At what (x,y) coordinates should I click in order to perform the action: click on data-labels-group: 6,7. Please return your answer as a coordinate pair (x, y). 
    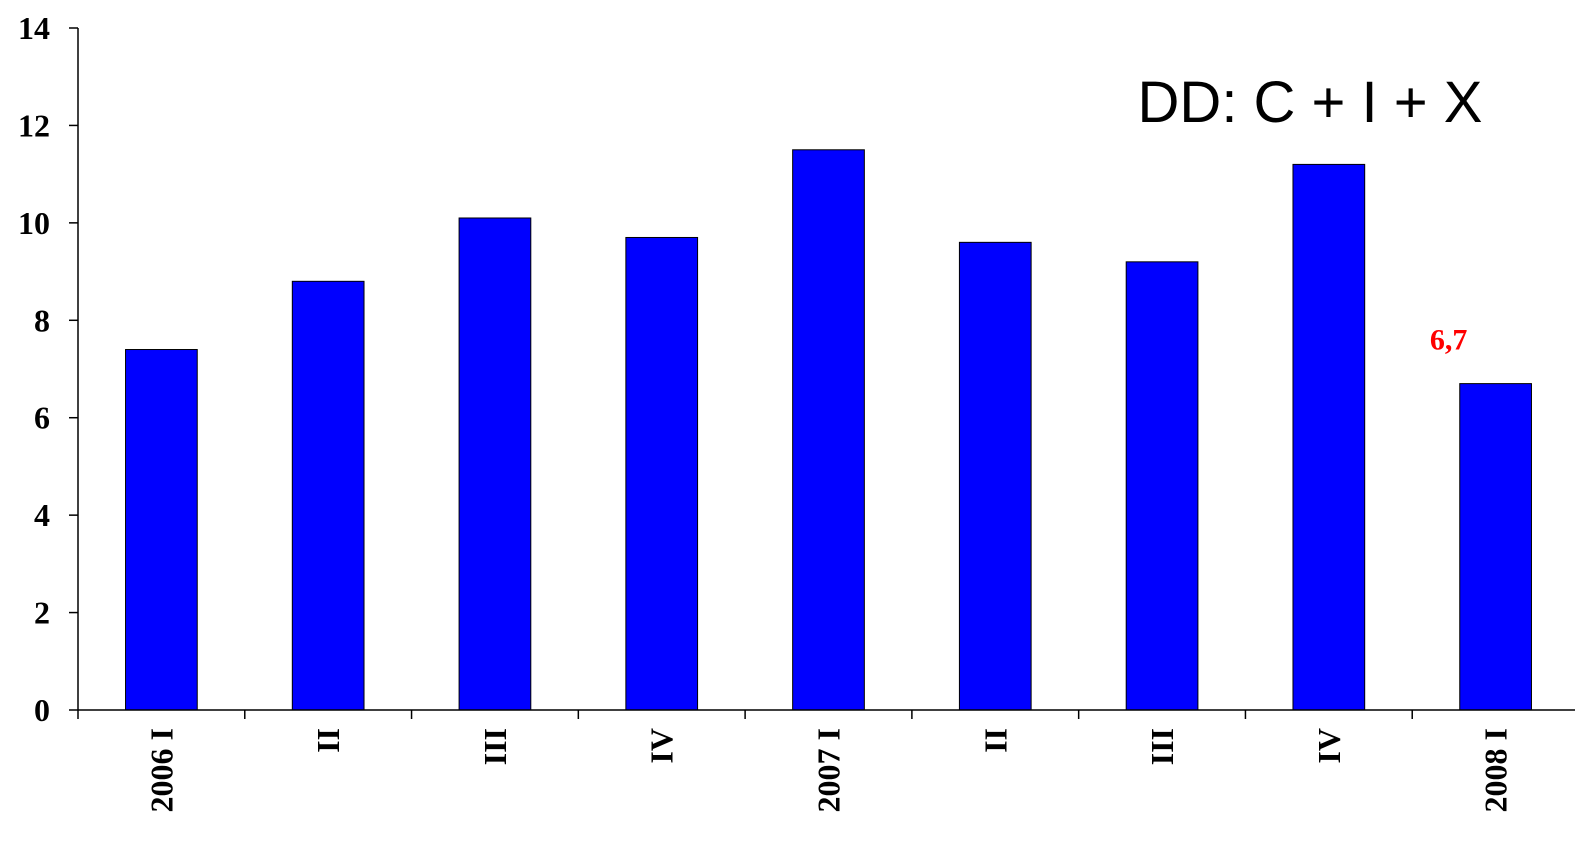
    Looking at the image, I should click on (1449, 340).